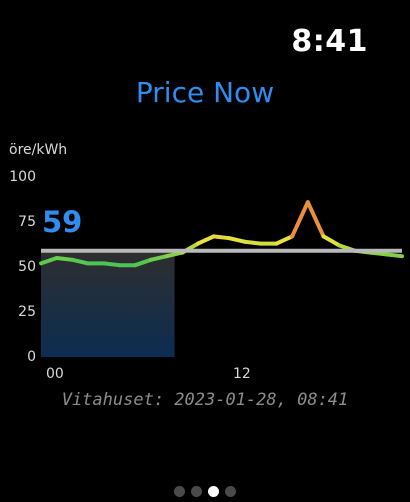  I want to click on page-title: Price Now, so click(205, 92).